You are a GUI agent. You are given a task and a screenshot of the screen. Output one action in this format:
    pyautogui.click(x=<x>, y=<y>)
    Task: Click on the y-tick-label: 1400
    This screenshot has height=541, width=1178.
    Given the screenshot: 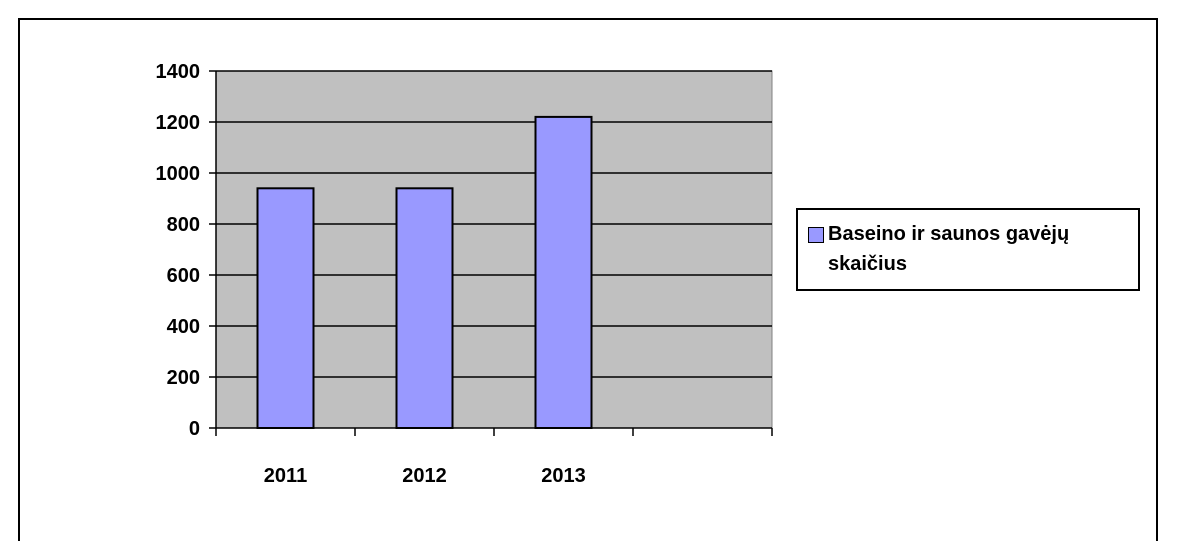 What is the action you would take?
    pyautogui.click(x=178, y=72)
    